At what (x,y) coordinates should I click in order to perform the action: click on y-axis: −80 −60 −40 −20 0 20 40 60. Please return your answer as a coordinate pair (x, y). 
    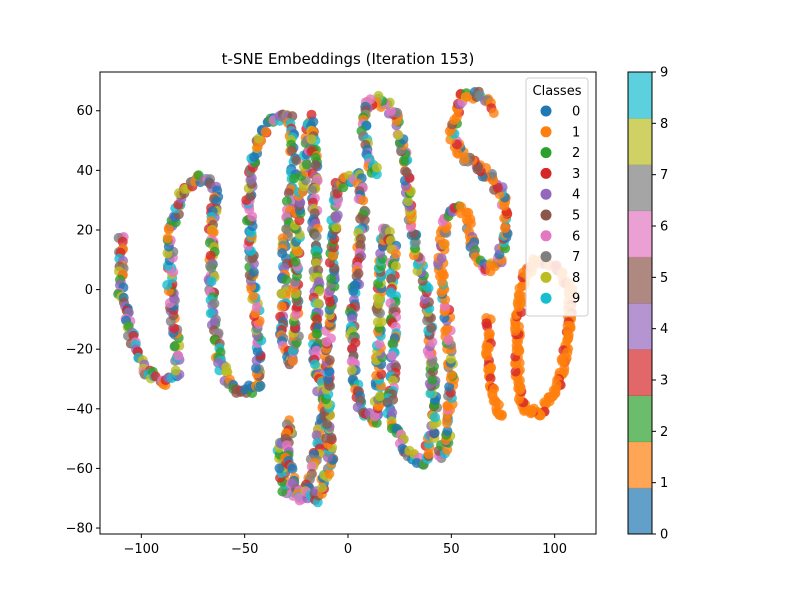
    Looking at the image, I should click on (83, 320).